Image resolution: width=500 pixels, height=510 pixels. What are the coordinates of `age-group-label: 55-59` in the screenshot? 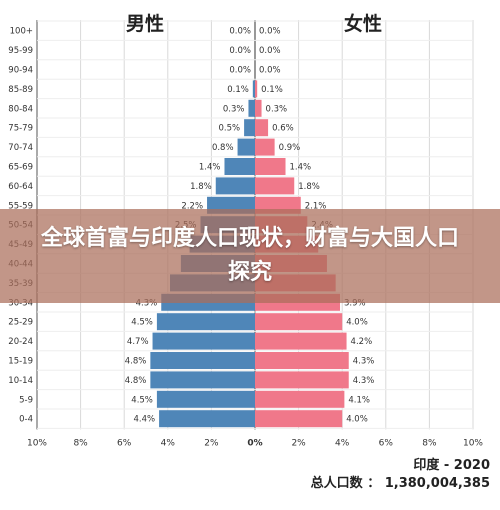 It's located at (20, 206).